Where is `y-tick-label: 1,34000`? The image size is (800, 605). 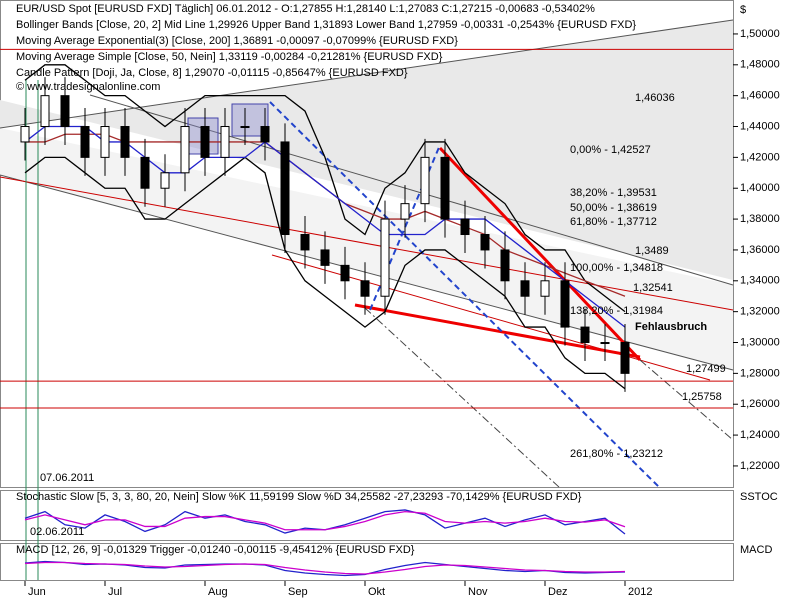
y-tick-label: 1,34000 is located at coordinates (760, 281).